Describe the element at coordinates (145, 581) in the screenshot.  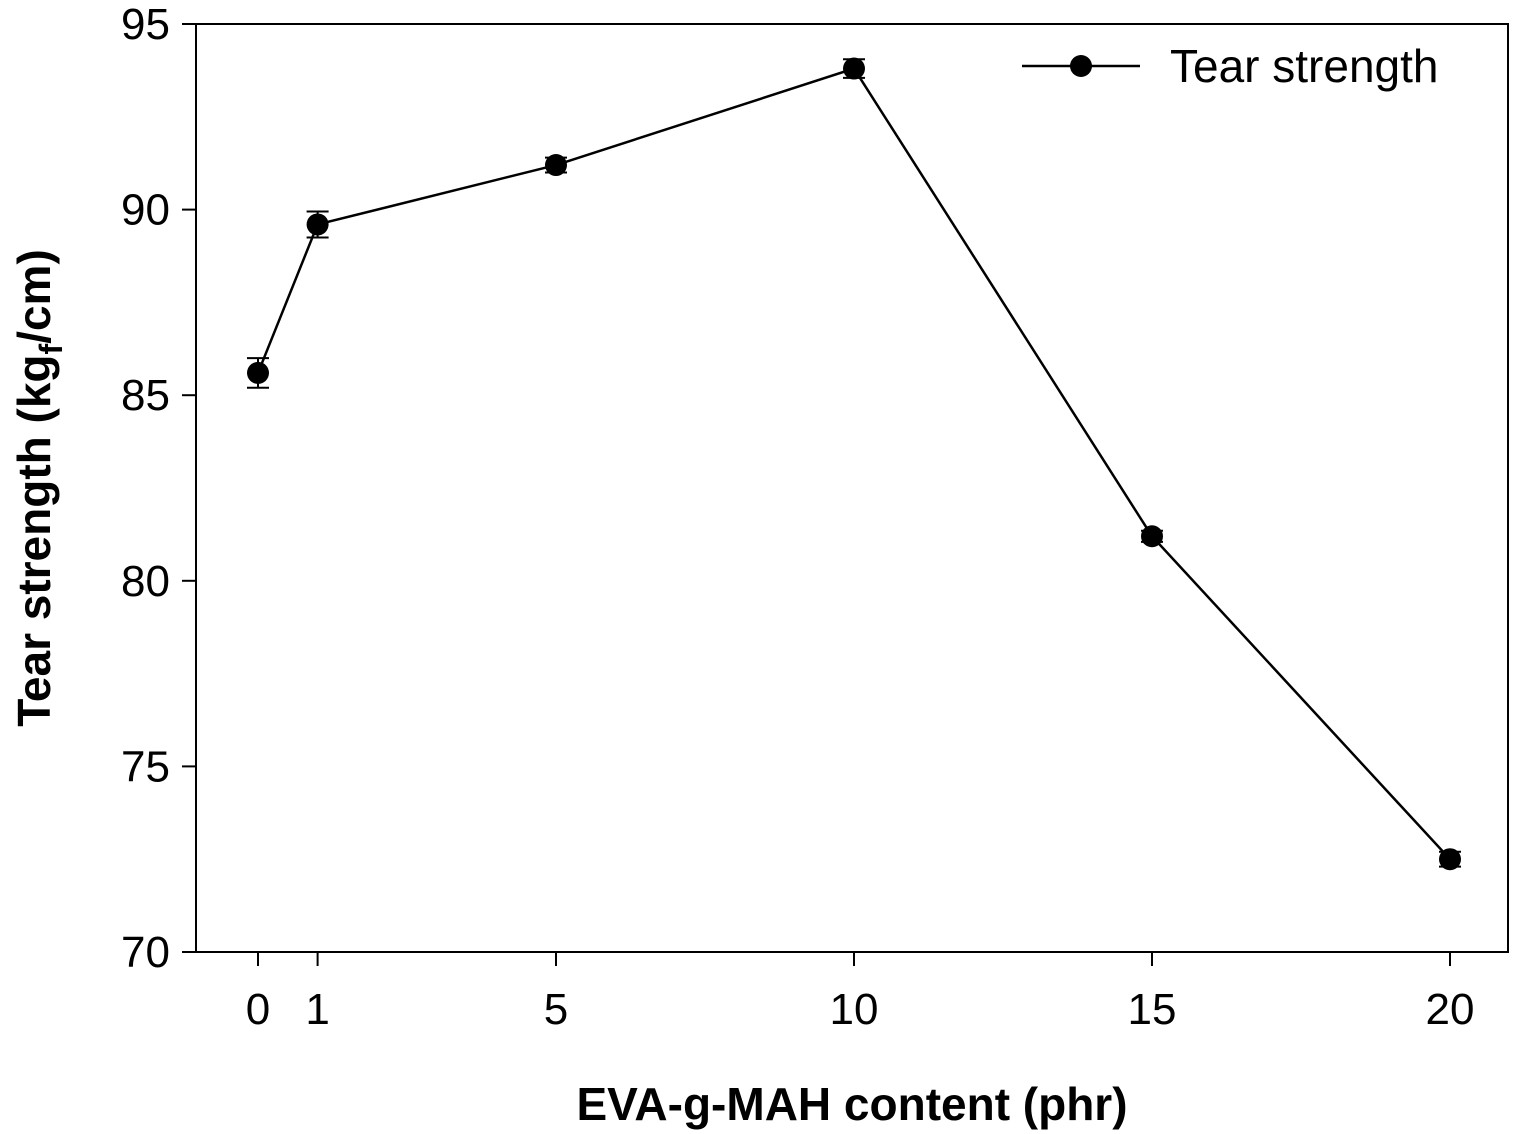
I see `y-tick-label: 80` at that location.